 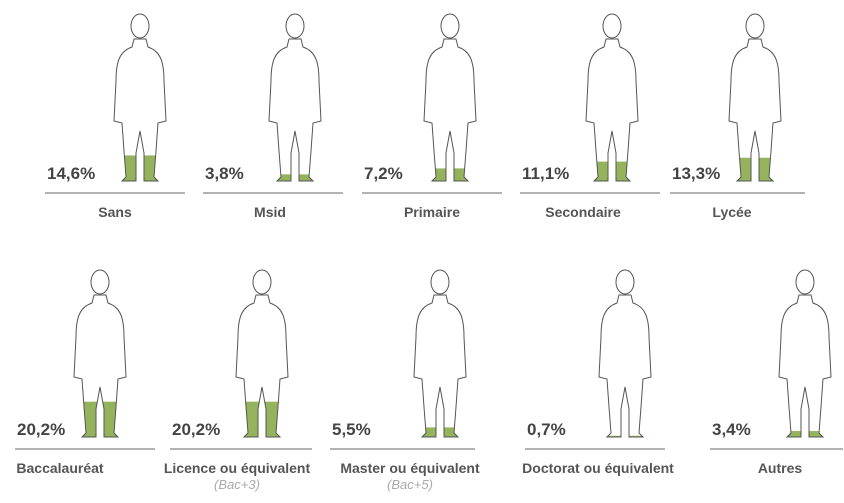 I want to click on category-note: (Bac+5), so click(x=410, y=484).